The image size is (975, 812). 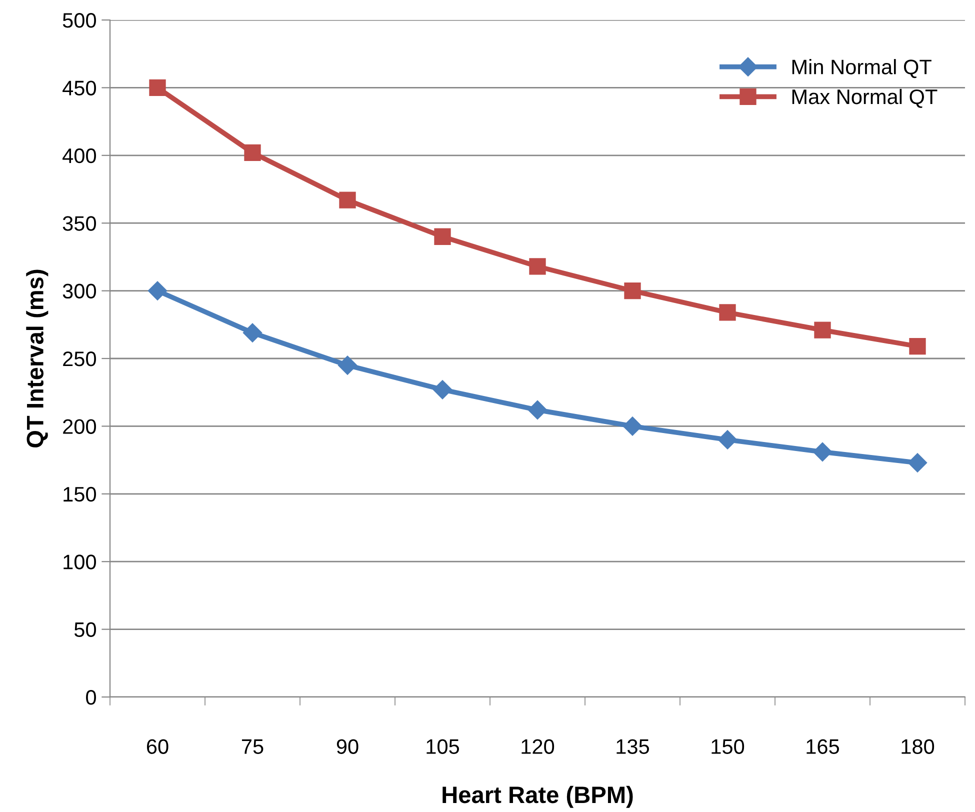 What do you see at coordinates (347, 746) in the screenshot?
I see `x-tick-label: 90` at bounding box center [347, 746].